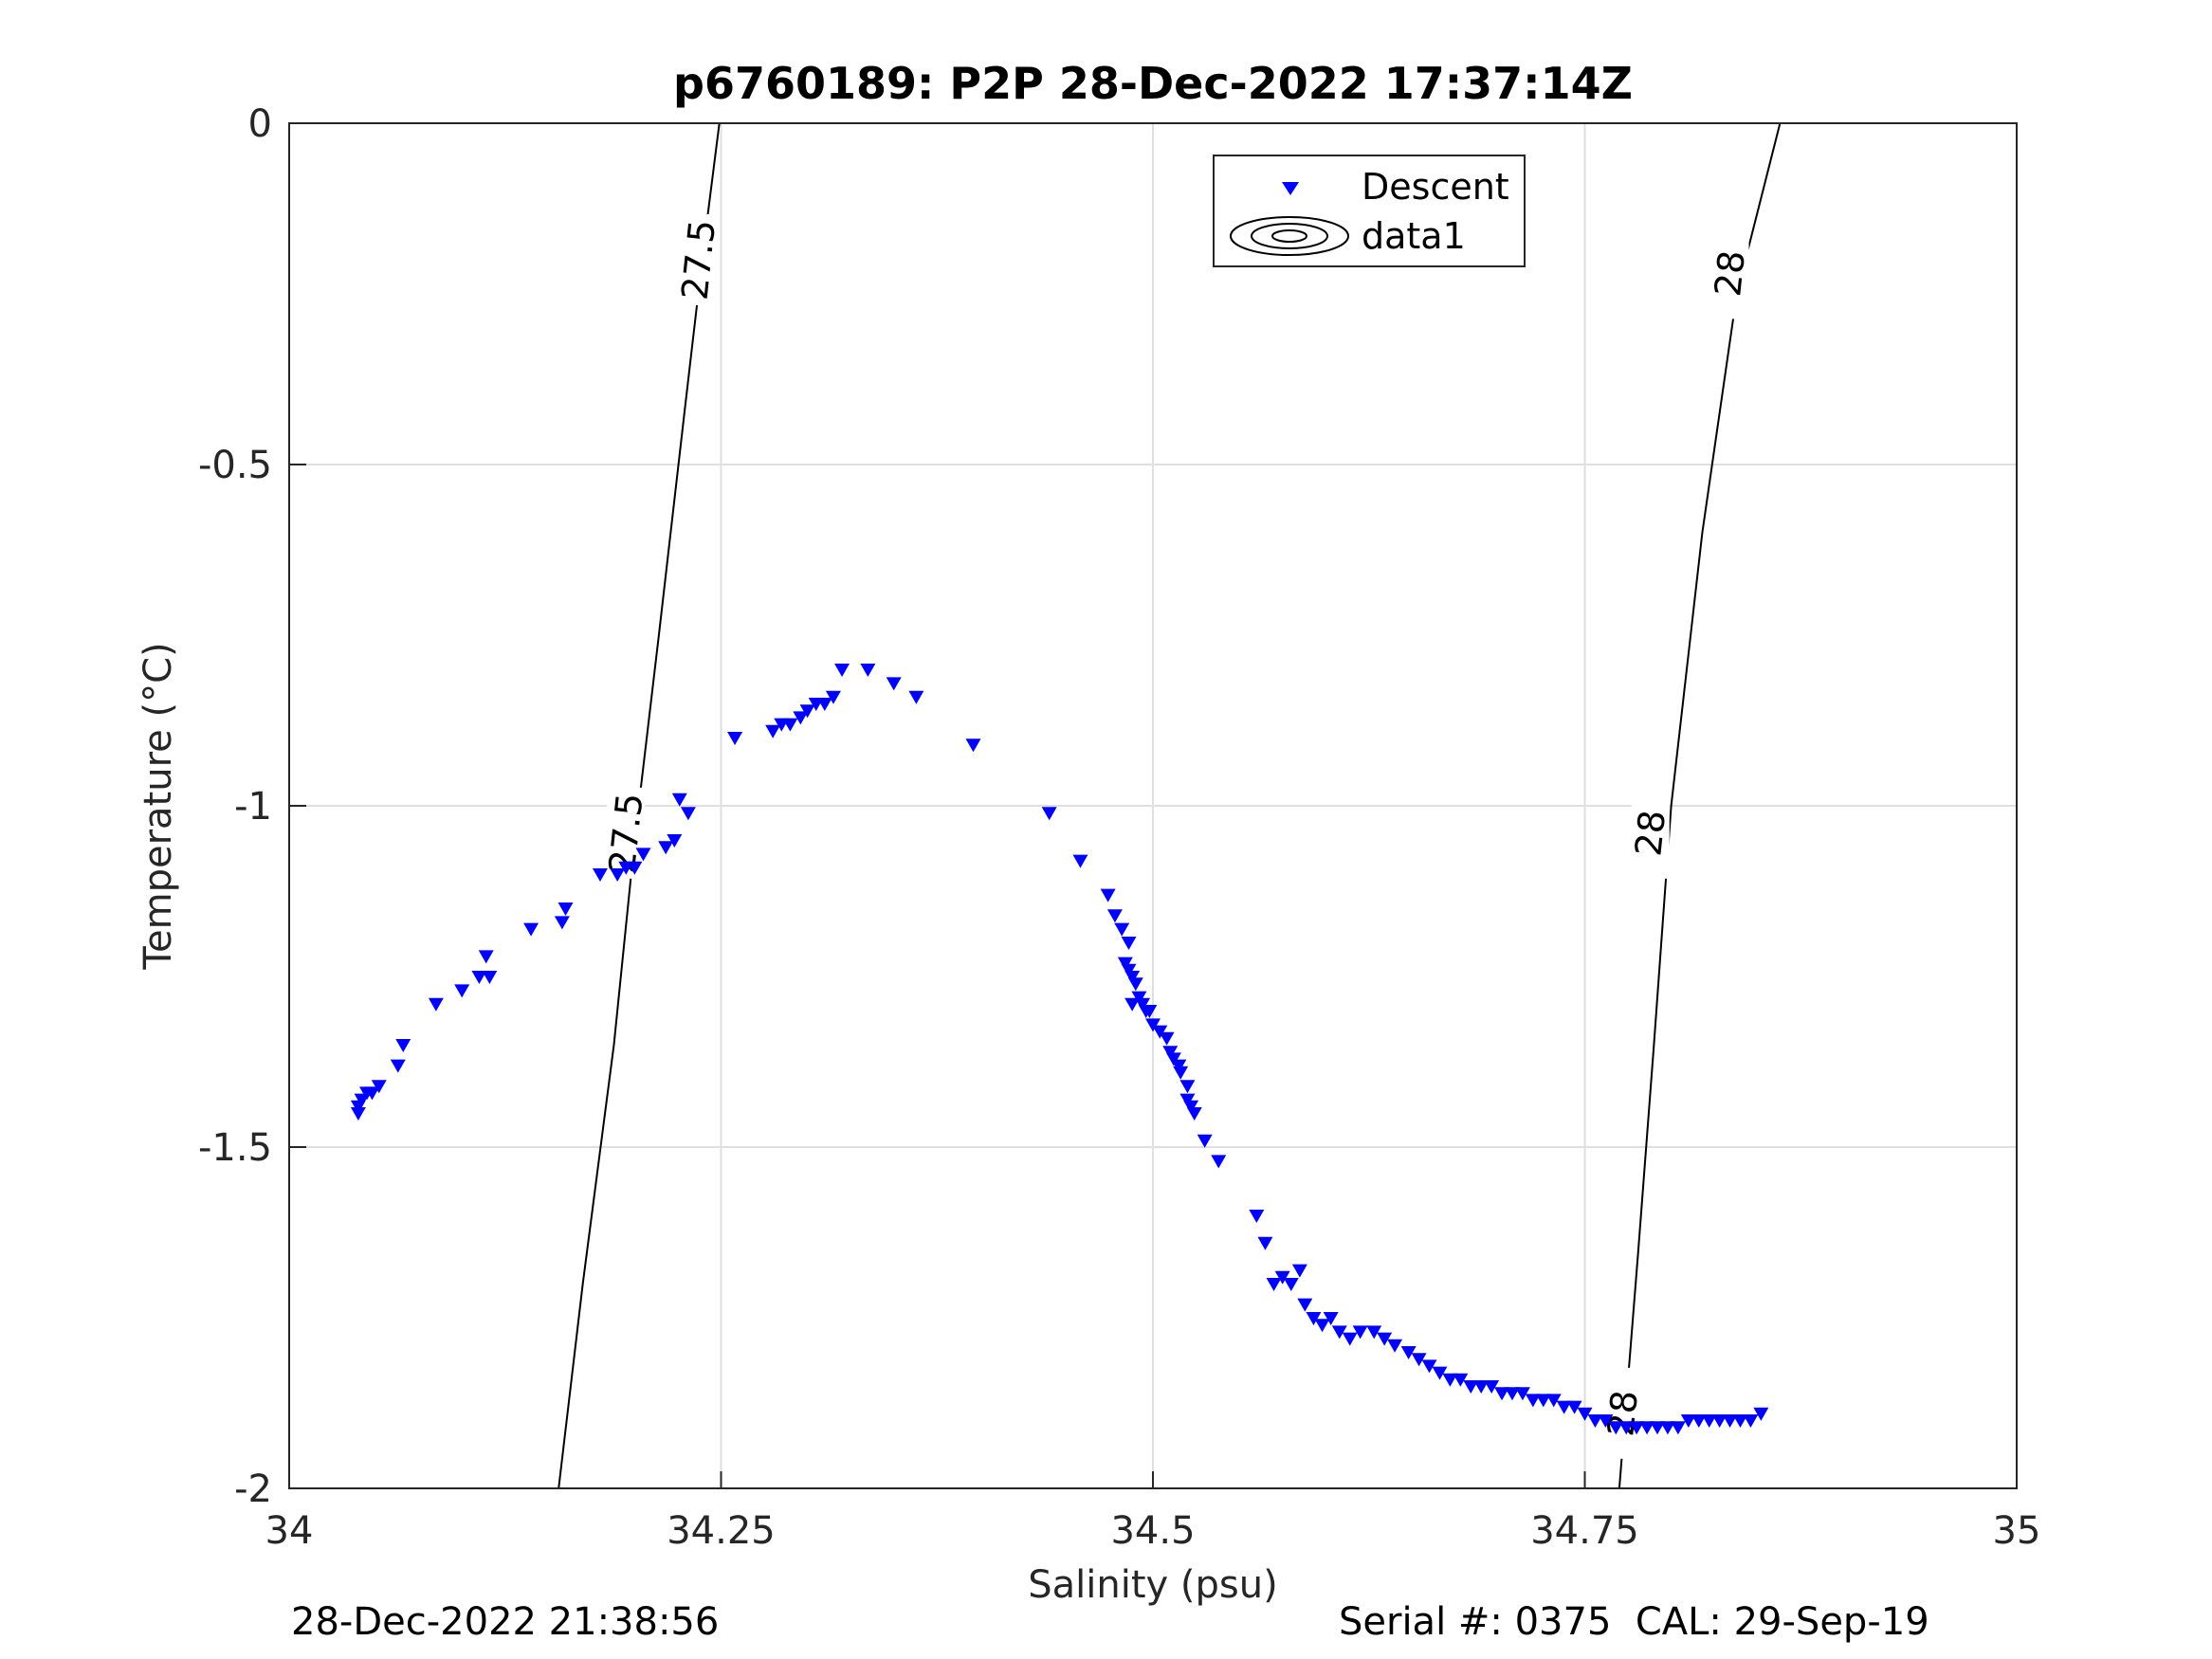 This screenshot has height=1659, width=2212. What do you see at coordinates (505, 1622) in the screenshot?
I see `footer-timestamp: 28-Dec-2022 21:38:56` at bounding box center [505, 1622].